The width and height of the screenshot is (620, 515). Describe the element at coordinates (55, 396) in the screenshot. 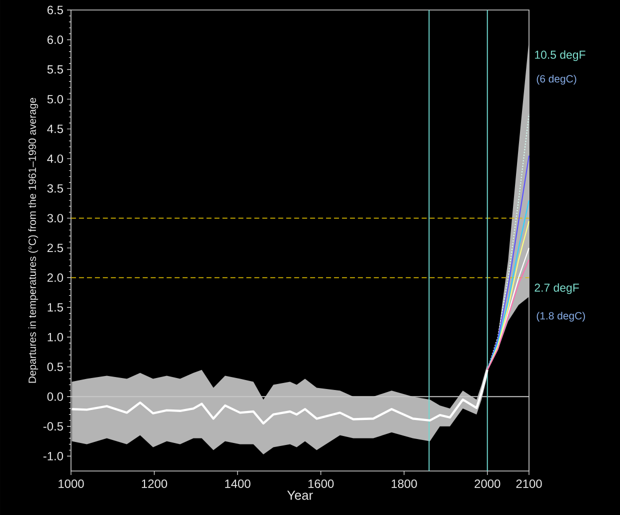

I see `y-tick-label: 0.0` at that location.